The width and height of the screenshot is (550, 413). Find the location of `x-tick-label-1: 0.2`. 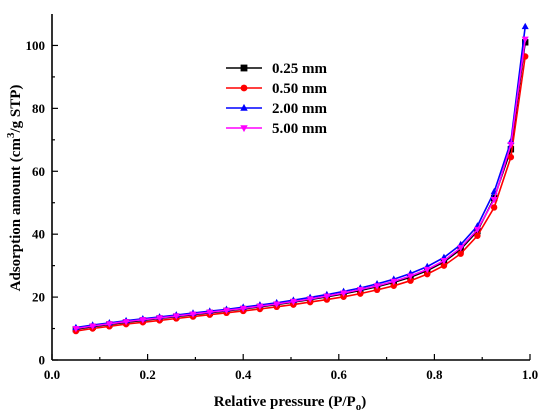

x-tick-label-1: 0.2 is located at coordinates (147, 374).